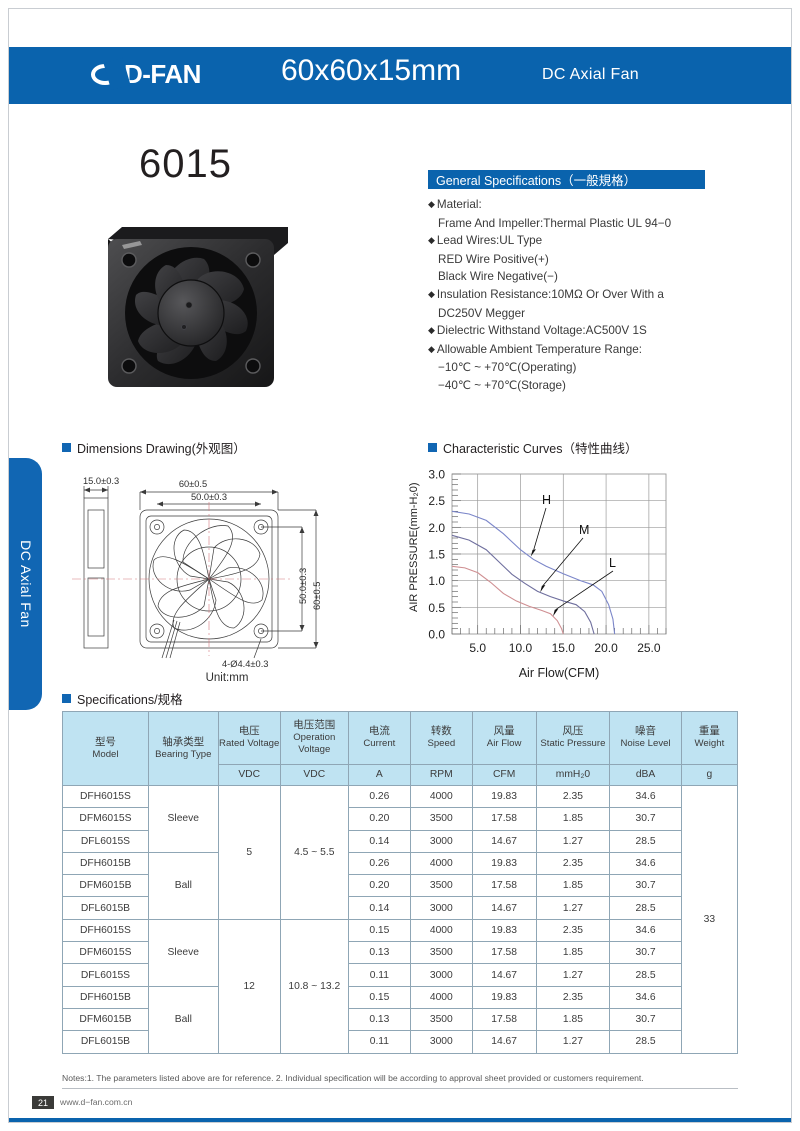 The height and width of the screenshot is (1131, 800). I want to click on dim-outer-width: 60±0.5, so click(193, 484).